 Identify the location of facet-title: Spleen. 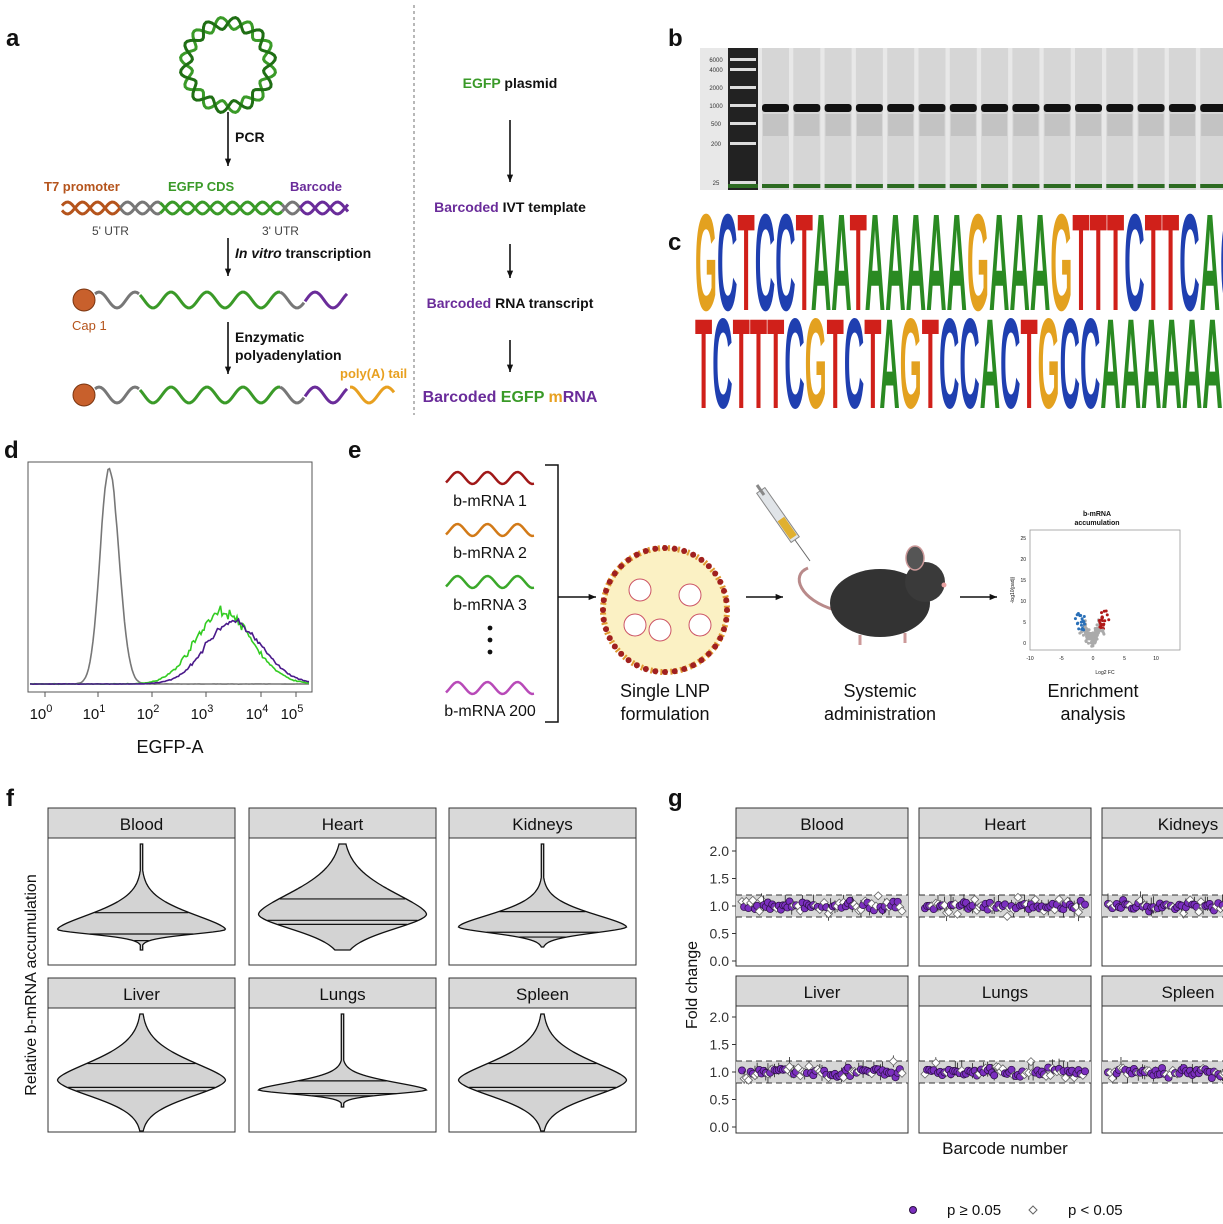
(542, 994).